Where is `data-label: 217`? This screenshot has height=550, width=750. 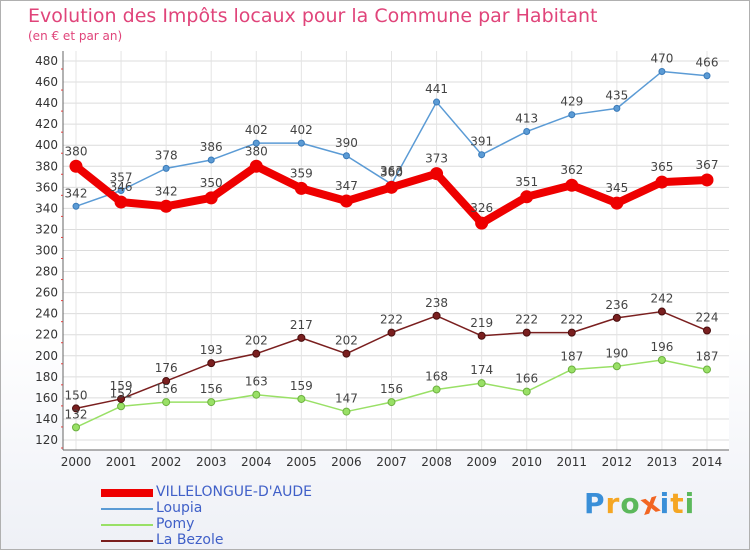 data-label: 217 is located at coordinates (301, 325).